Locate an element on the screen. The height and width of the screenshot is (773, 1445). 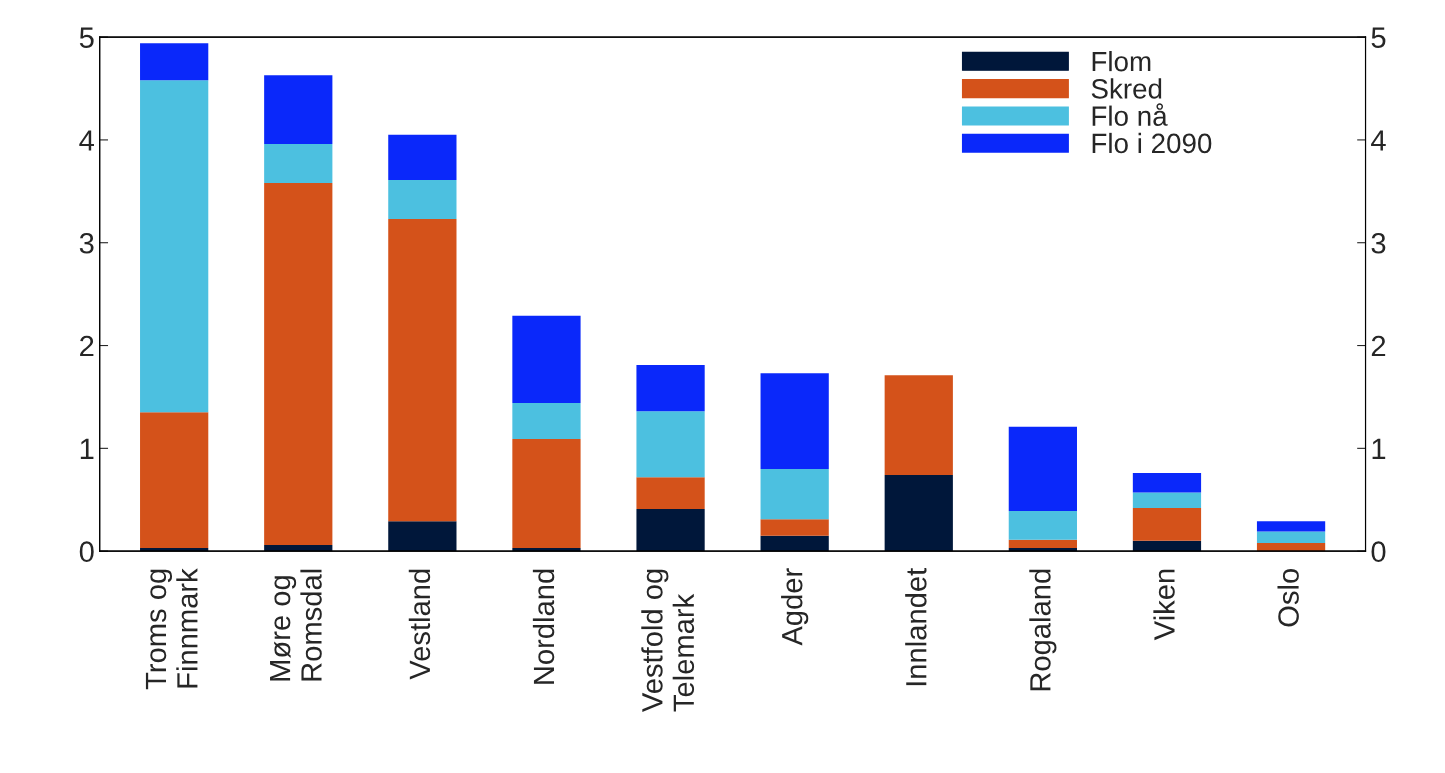
x-tick-label: Nordland is located at coordinates (543, 626).